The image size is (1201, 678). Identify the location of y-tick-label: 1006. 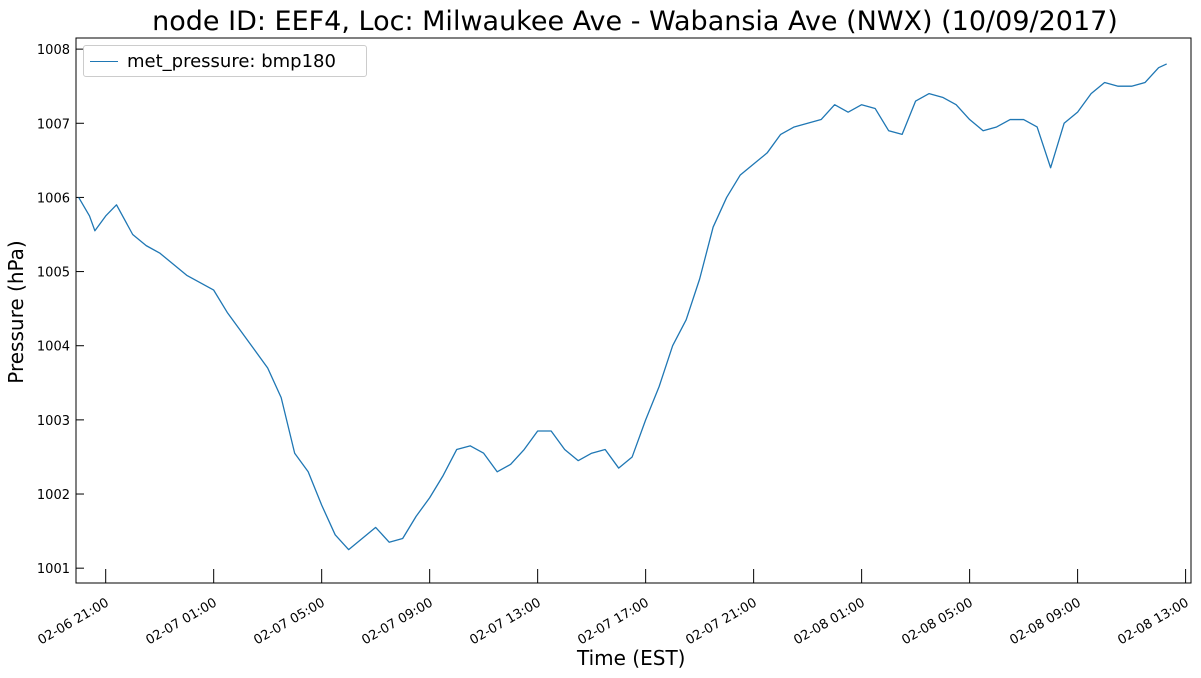
(53, 198).